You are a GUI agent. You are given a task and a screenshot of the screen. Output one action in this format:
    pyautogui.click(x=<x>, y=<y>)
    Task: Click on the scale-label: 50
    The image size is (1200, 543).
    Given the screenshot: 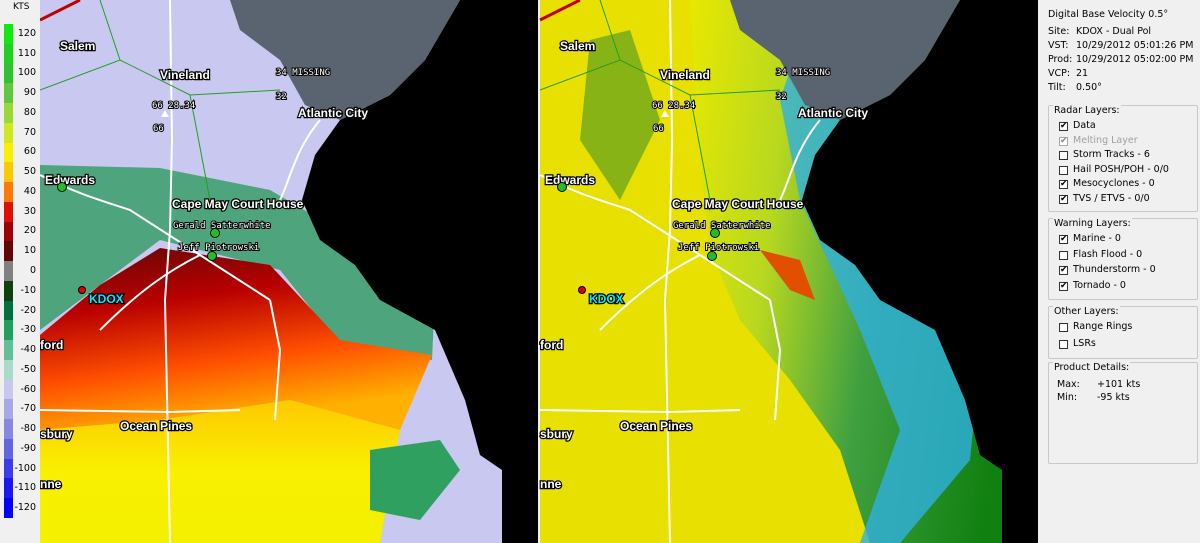 What is the action you would take?
    pyautogui.click(x=29, y=172)
    